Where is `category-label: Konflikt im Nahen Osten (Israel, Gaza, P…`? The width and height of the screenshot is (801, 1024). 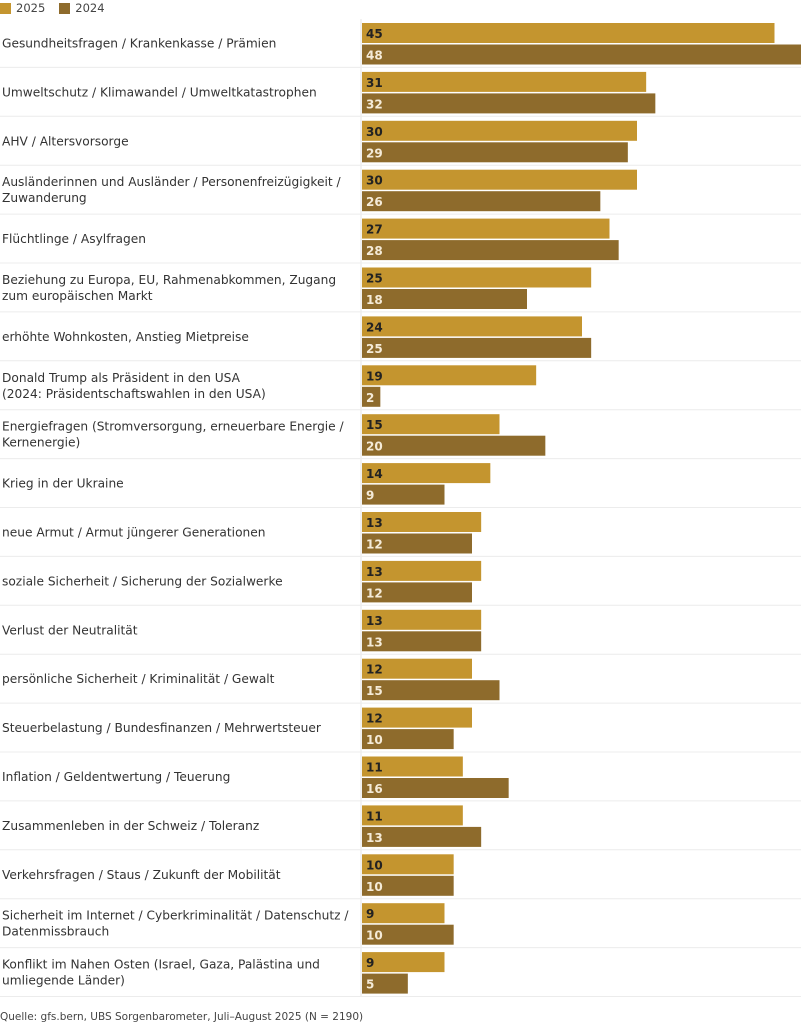 category-label: Konflikt im Nahen Osten (Israel, Gaza, P… is located at coordinates (161, 973).